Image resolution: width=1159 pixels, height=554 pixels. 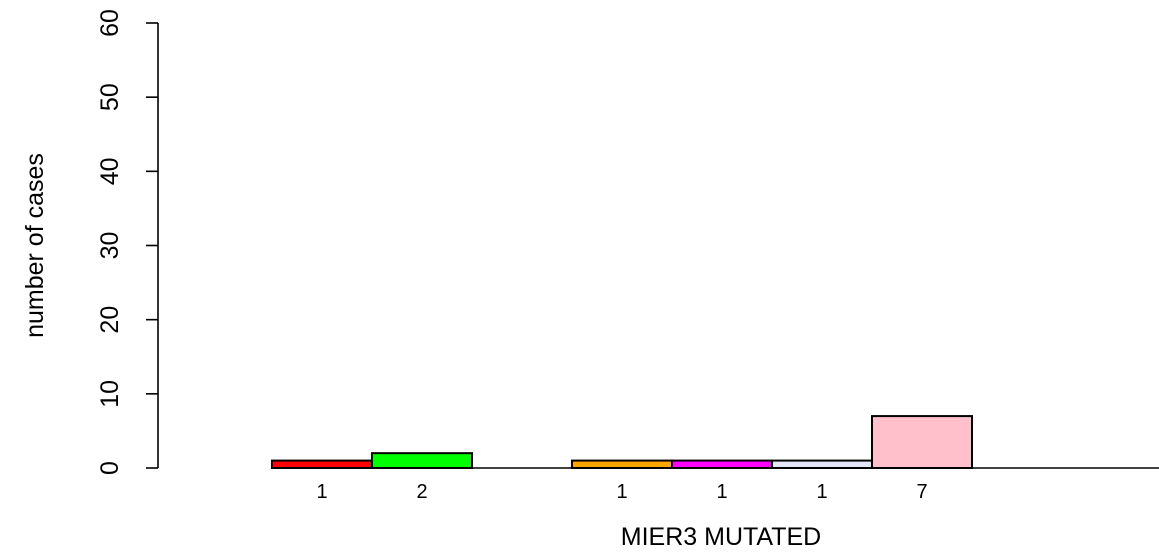 What do you see at coordinates (110, 171) in the screenshot?
I see `y-tick-label: 40` at bounding box center [110, 171].